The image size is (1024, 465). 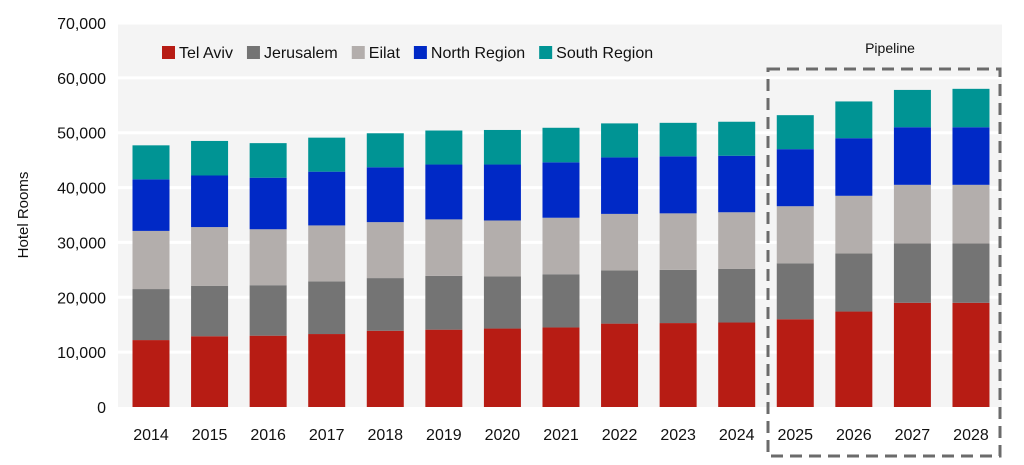 I want to click on bar-south-region-2026, so click(x=854, y=120).